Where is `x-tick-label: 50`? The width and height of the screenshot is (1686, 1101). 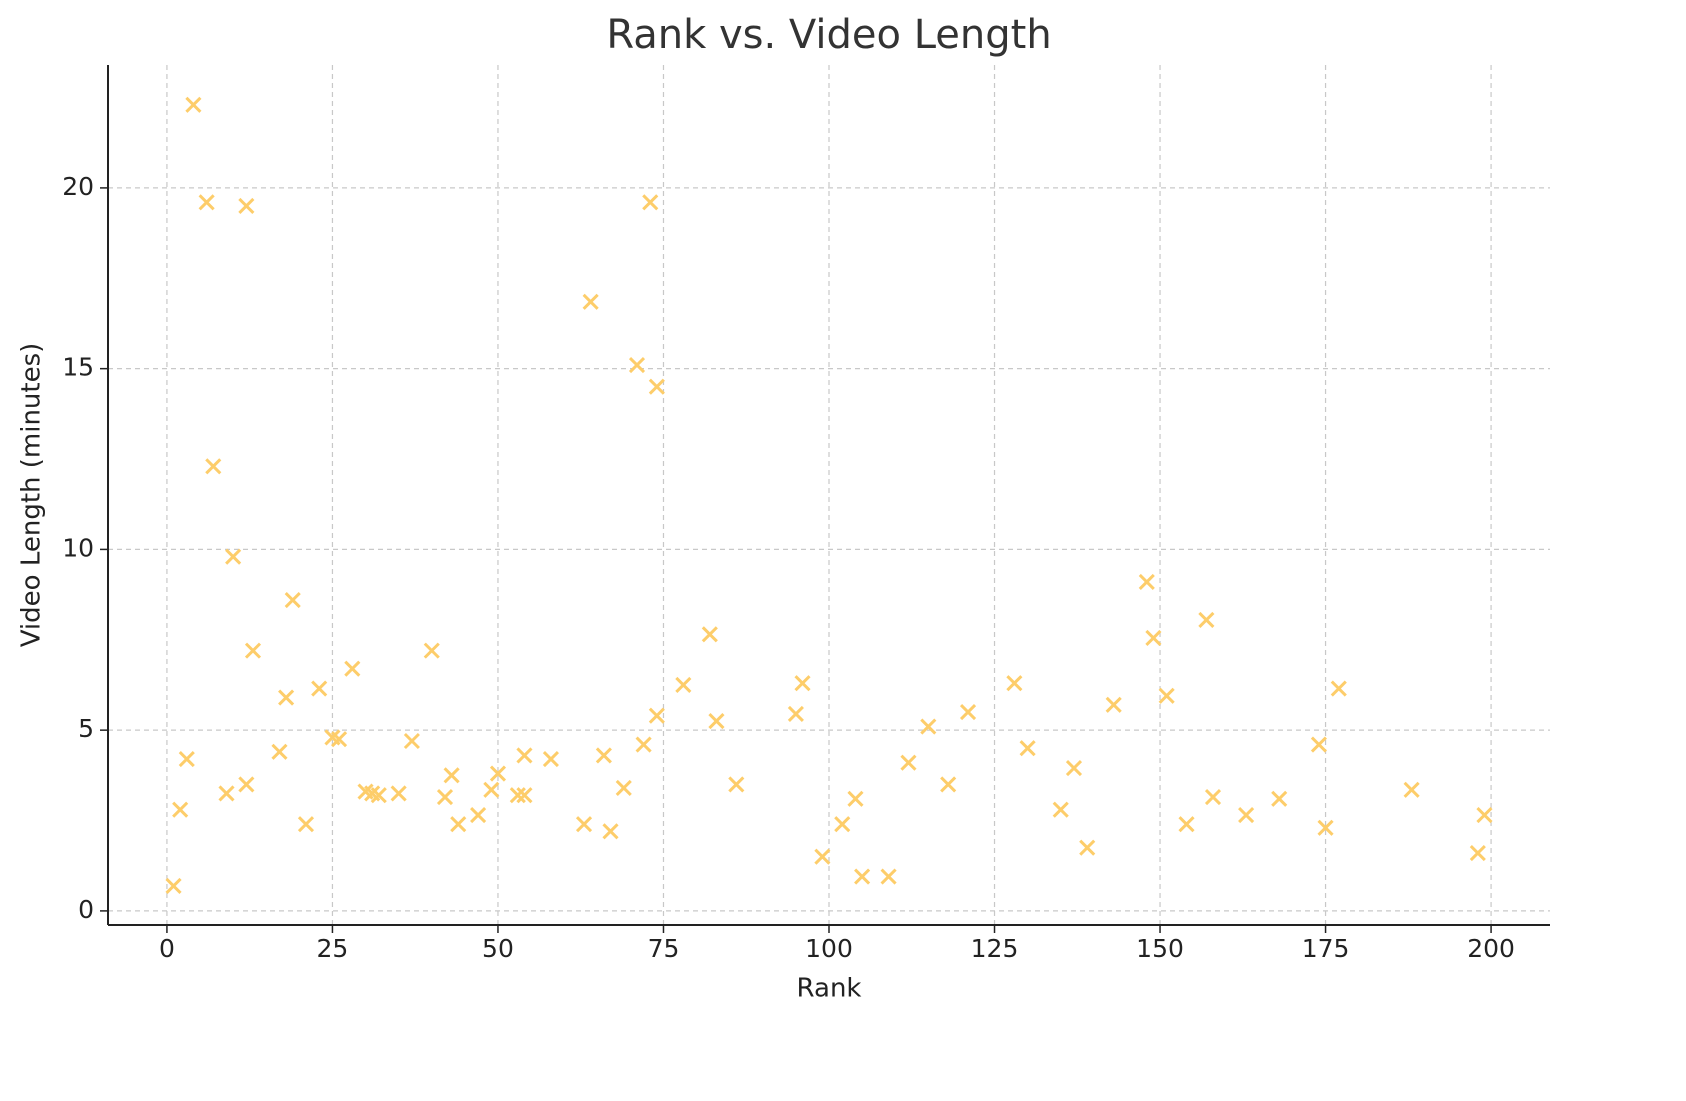 x-tick-label: 50 is located at coordinates (498, 948).